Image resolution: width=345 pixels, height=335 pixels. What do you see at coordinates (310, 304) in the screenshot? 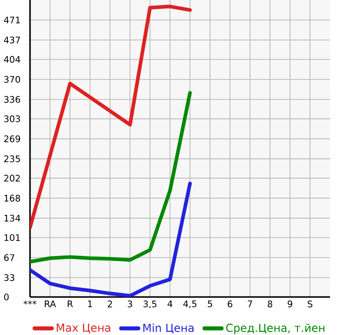
I see `x-tick-label: S` at bounding box center [310, 304].